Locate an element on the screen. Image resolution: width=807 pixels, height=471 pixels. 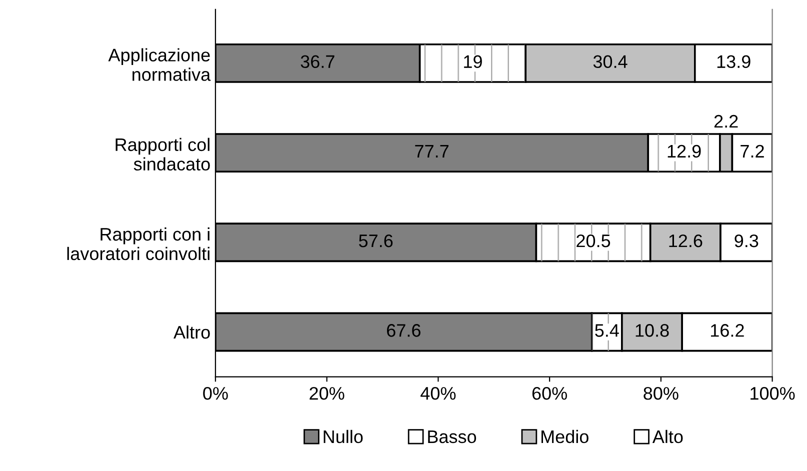
data-label: 20.5 is located at coordinates (593, 241).